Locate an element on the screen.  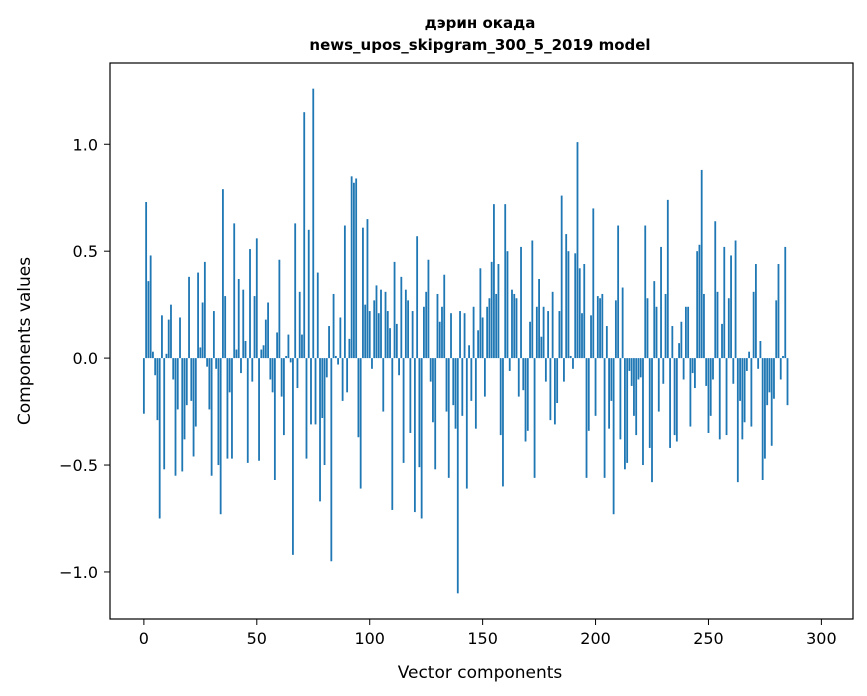
y-tick-label: −1.0 is located at coordinates (78, 572).